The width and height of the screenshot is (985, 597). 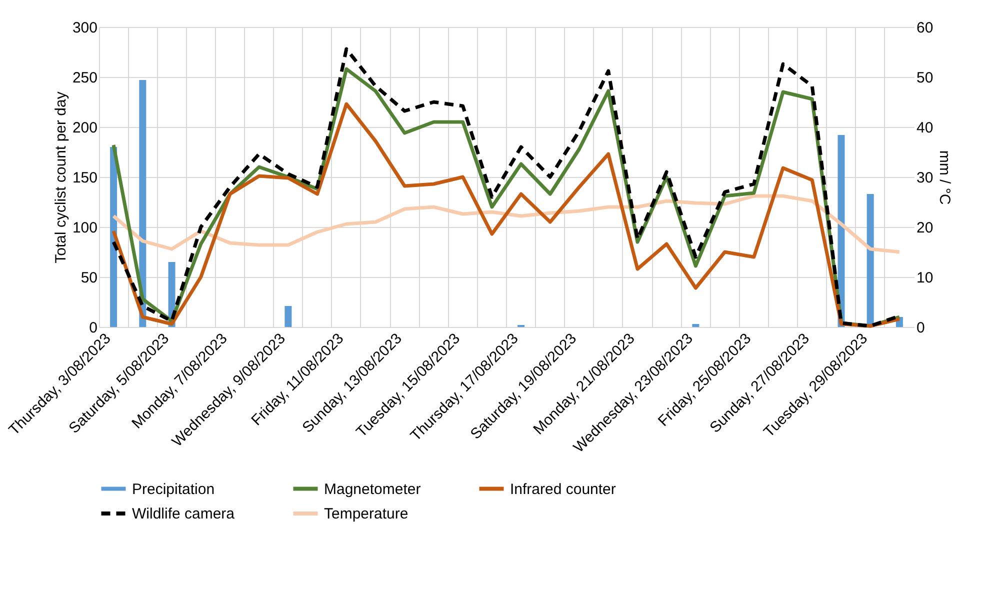 What do you see at coordinates (184, 514) in the screenshot?
I see `legend-label: Wildlife camera` at bounding box center [184, 514].